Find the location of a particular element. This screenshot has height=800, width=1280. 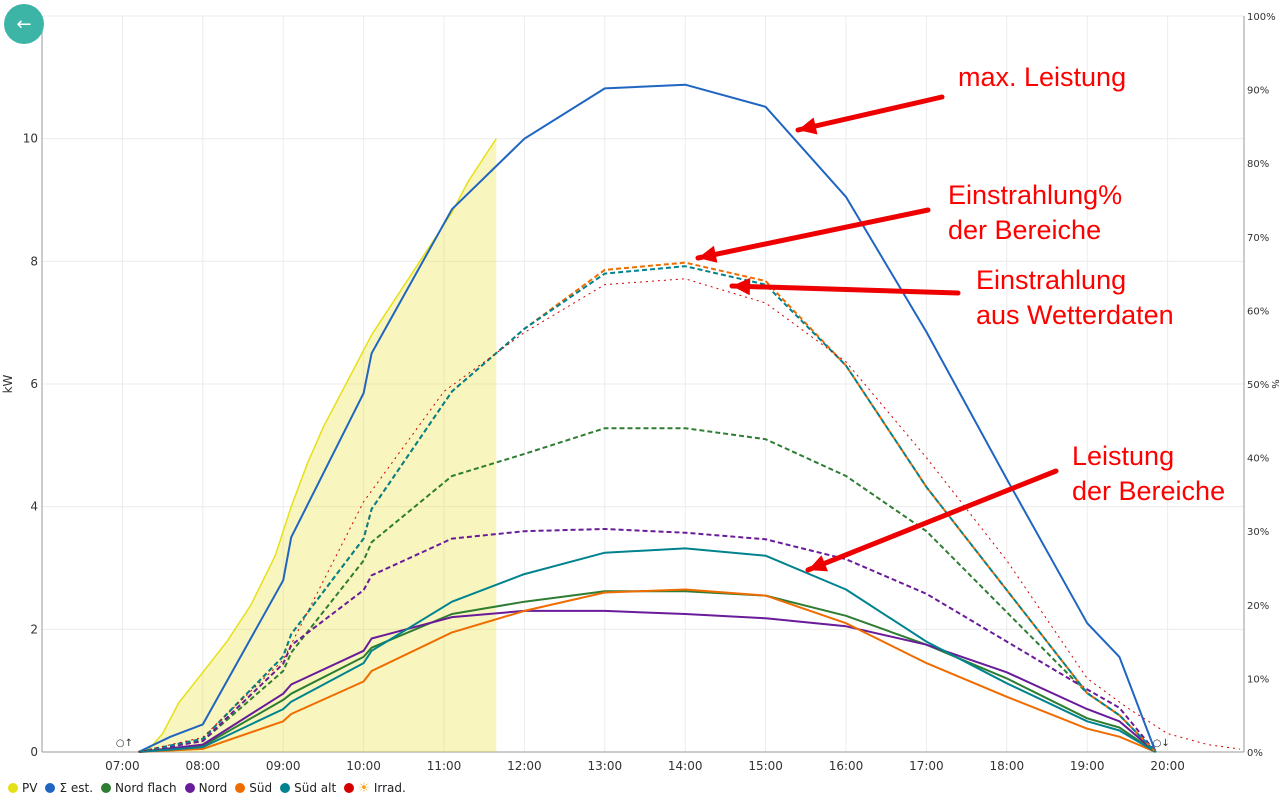

x-tick-label: 14:00 is located at coordinates (685, 766).